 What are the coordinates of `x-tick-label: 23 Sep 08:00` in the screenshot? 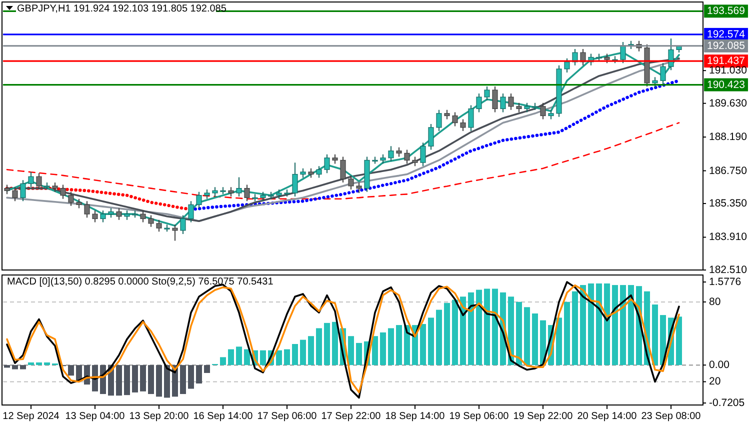 It's located at (671, 416).